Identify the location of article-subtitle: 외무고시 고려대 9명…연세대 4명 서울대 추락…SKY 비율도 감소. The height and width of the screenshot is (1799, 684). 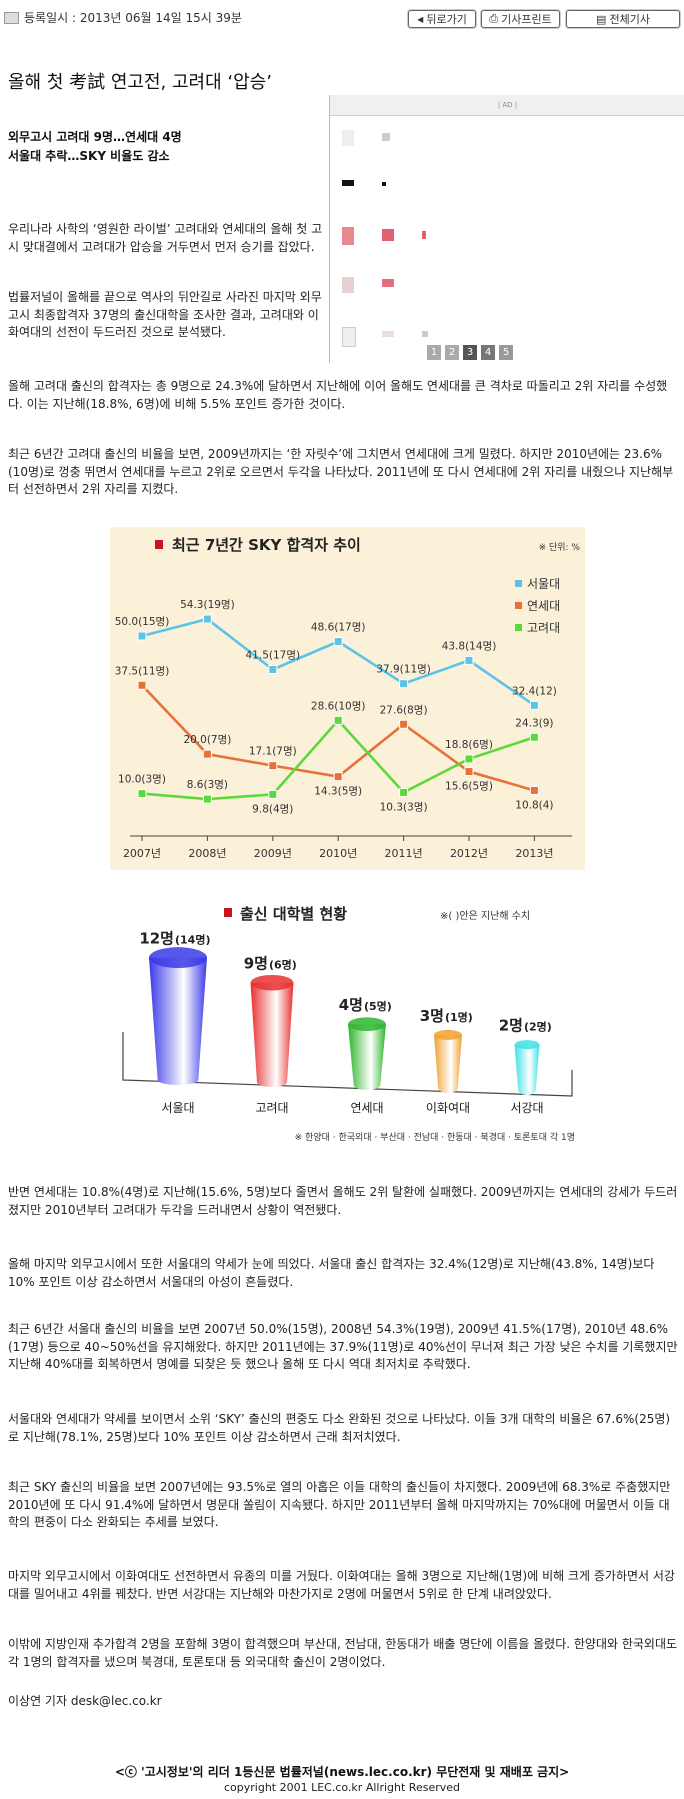
(95, 147).